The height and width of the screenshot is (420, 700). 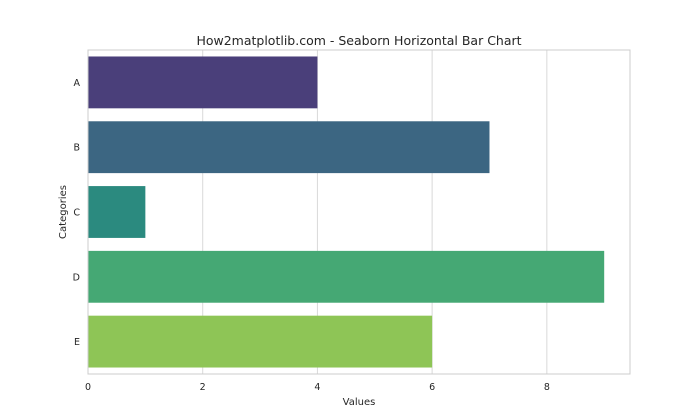 What do you see at coordinates (289, 147) in the screenshot?
I see `bar-b` at bounding box center [289, 147].